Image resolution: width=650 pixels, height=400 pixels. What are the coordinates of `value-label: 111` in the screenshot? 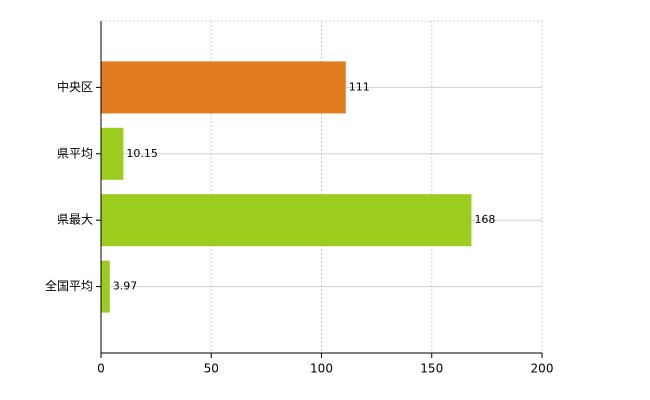 It's located at (359, 86).